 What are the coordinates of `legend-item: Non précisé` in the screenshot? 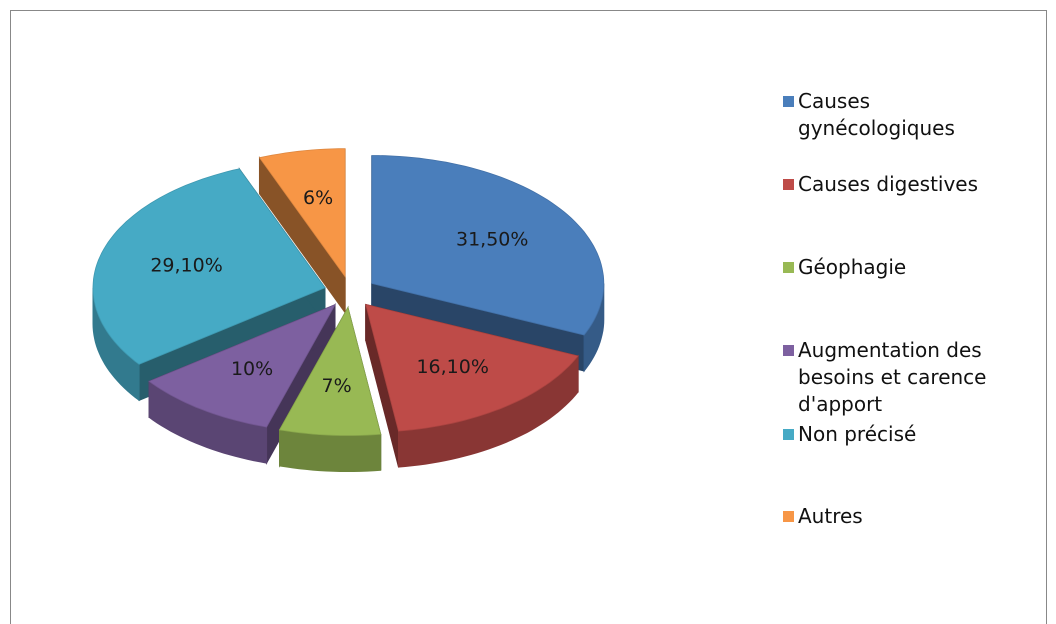 It's located at (895, 434).